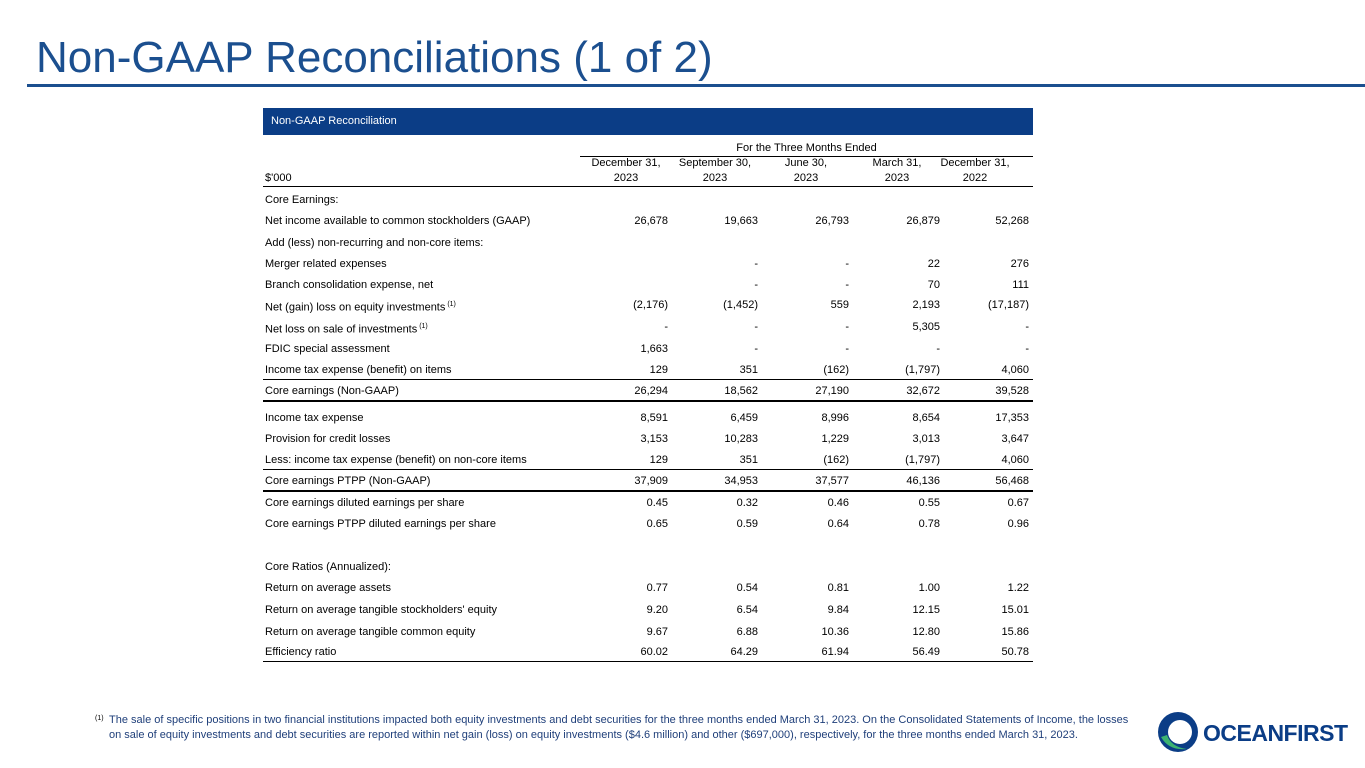 This screenshot has width=1365, height=768. Describe the element at coordinates (1015, 652) in the screenshot. I see `cell-value: 50.78` at that location.